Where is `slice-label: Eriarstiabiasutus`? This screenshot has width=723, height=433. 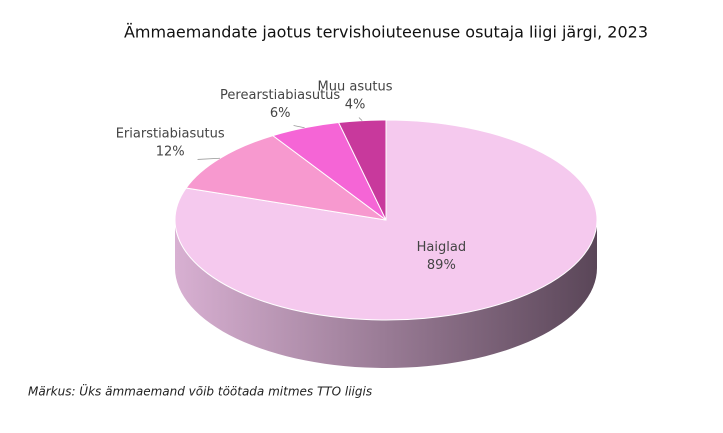 slice-label: Eriarstiabiasutus is located at coordinates (170, 133).